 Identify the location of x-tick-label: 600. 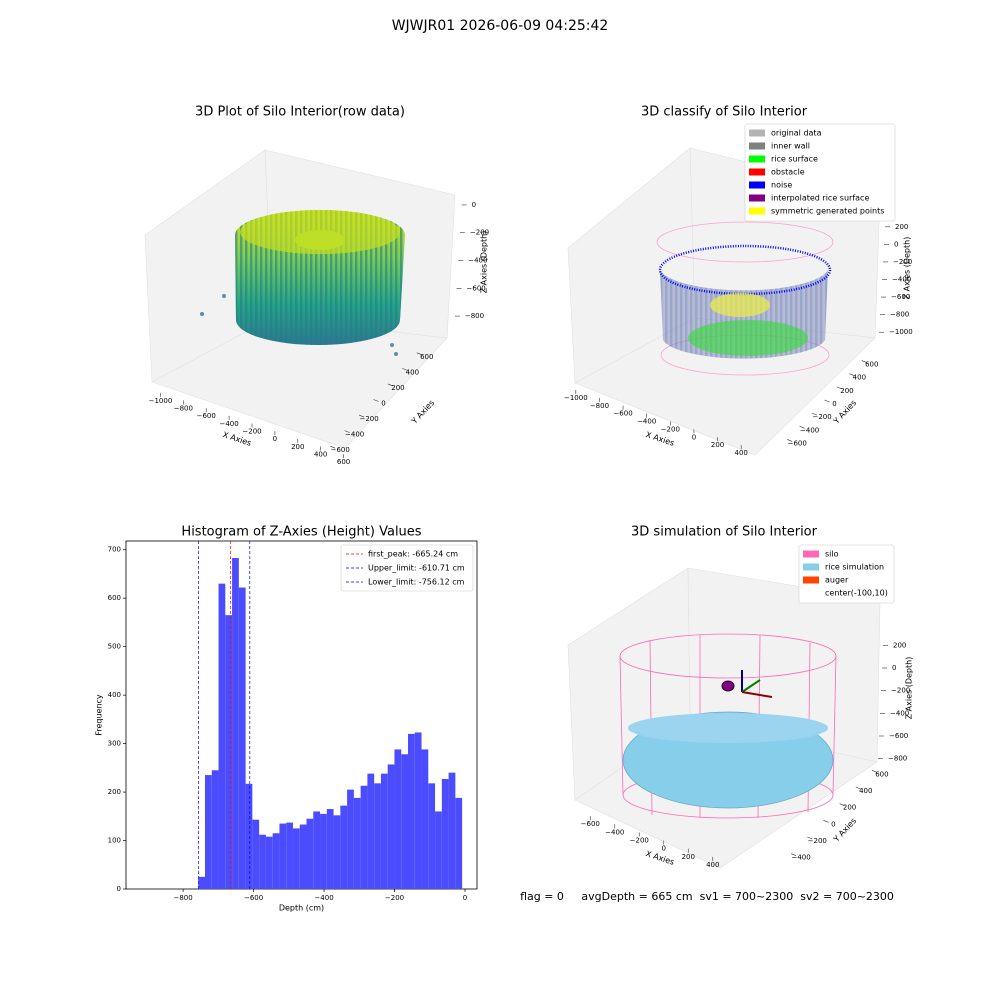
(343, 462).